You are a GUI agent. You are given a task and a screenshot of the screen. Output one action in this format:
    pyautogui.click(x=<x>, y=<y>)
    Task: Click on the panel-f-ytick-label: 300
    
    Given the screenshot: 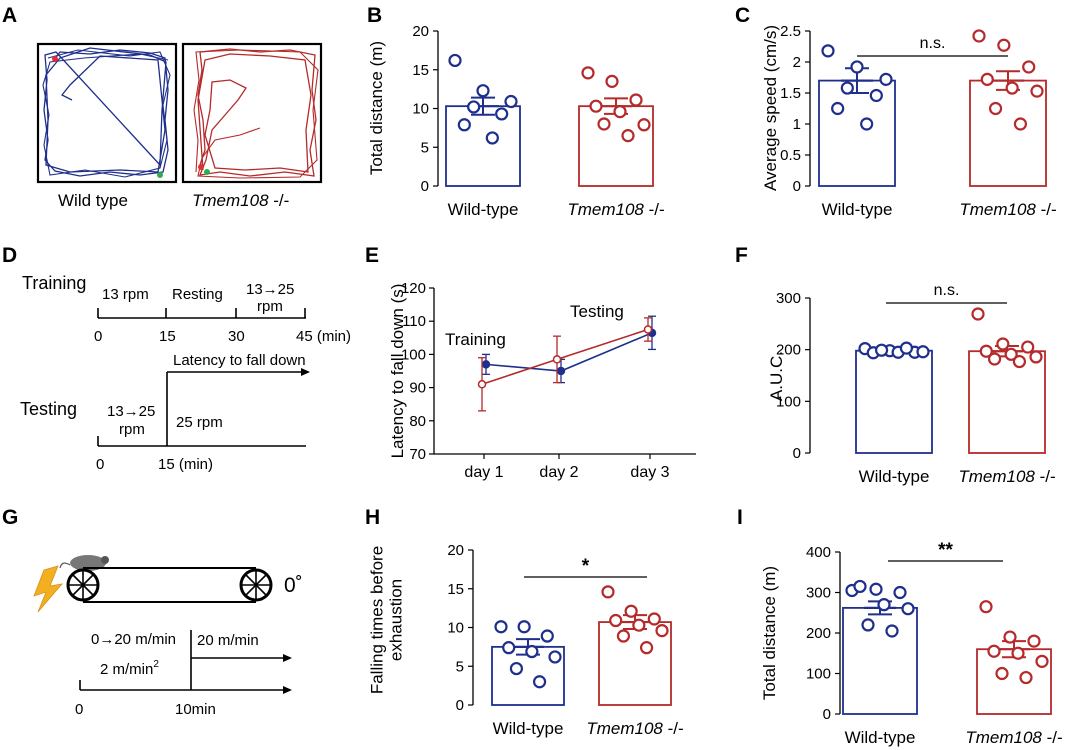 What is the action you would take?
    pyautogui.click(x=788, y=298)
    